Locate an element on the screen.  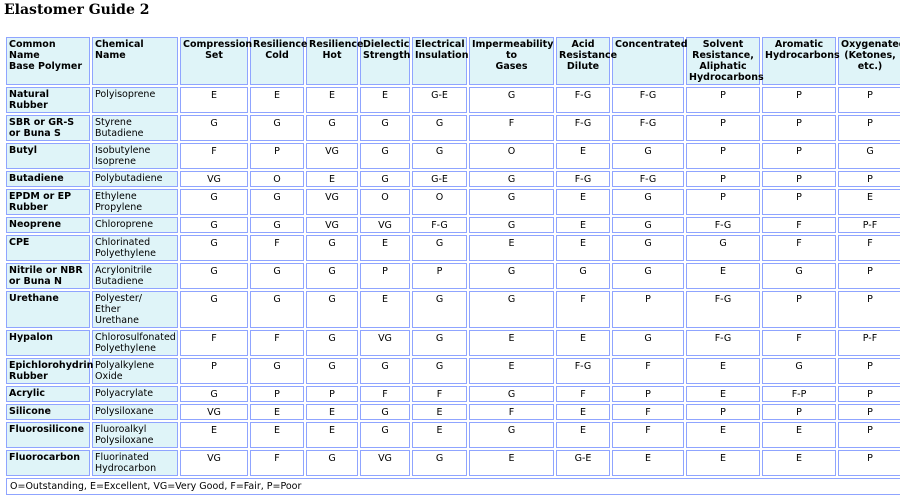
chemical-name-cell: Polyisoprene is located at coordinates (135, 100).